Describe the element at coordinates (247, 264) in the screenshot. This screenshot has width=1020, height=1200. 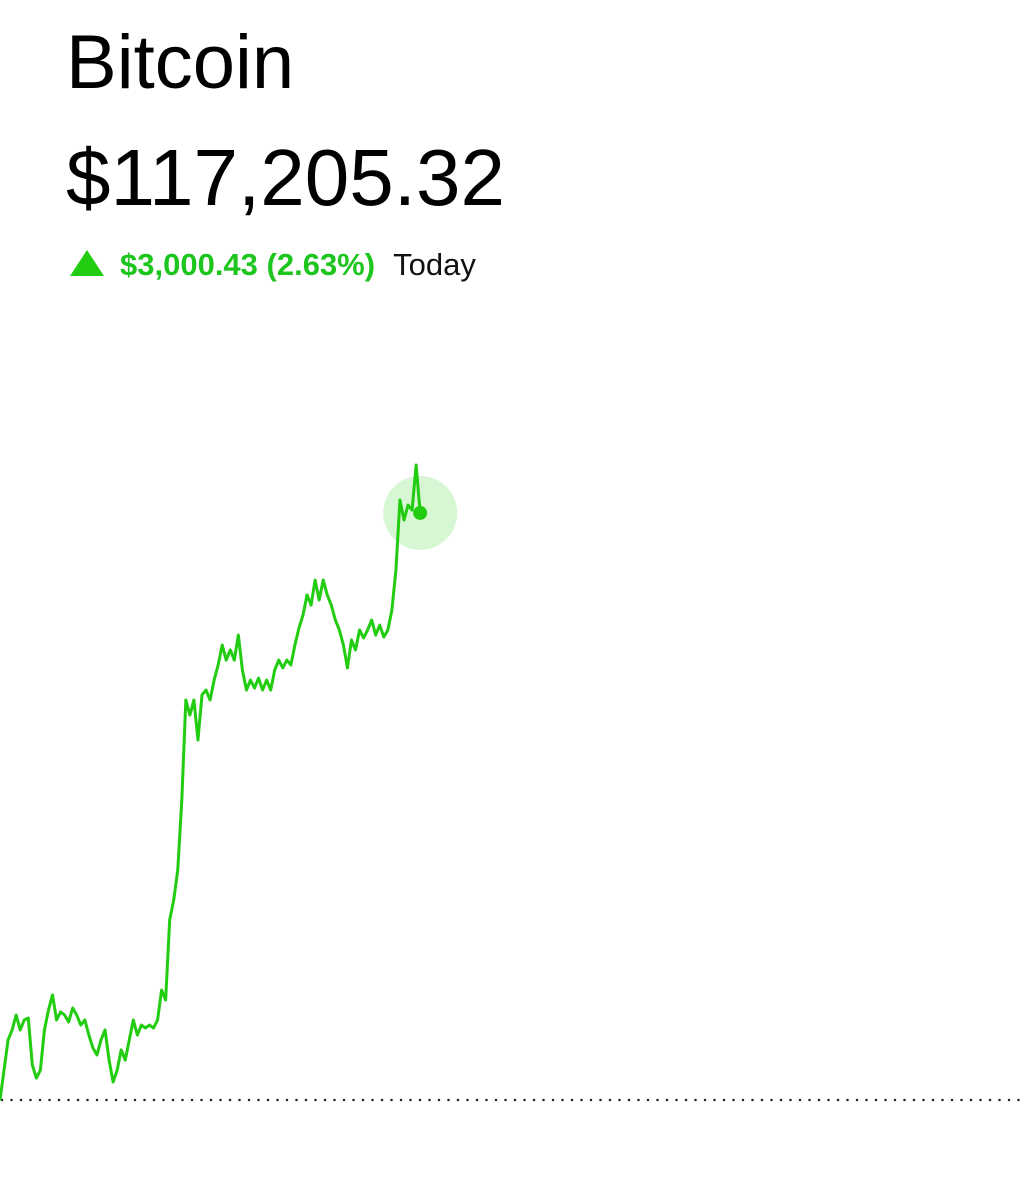
I see `price-change: $3,000.43 (2.63%)` at that location.